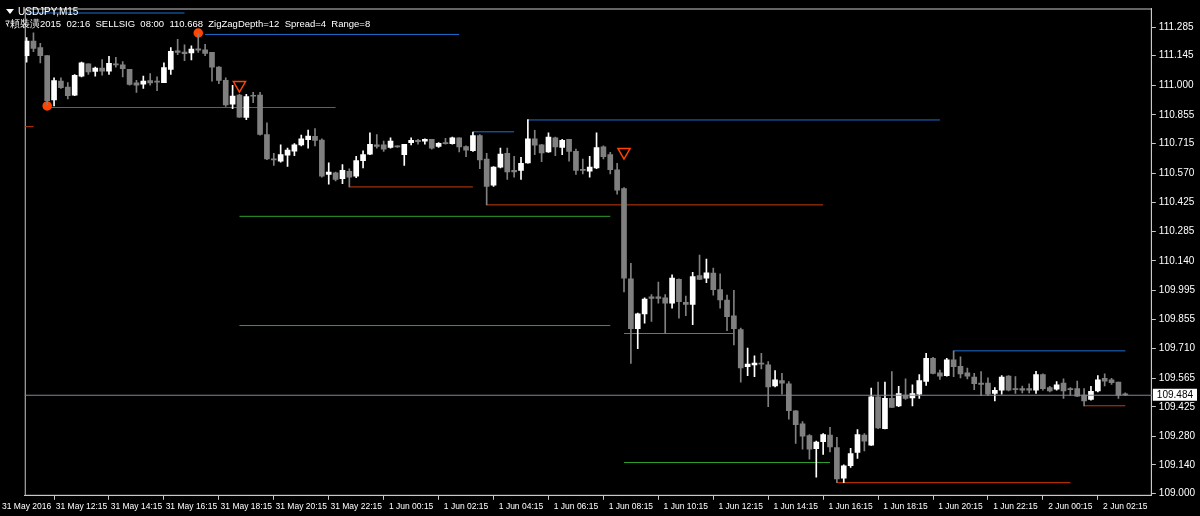 The image size is (1200, 516). I want to click on x-tick-label: 31 May 14:15, so click(136, 506).